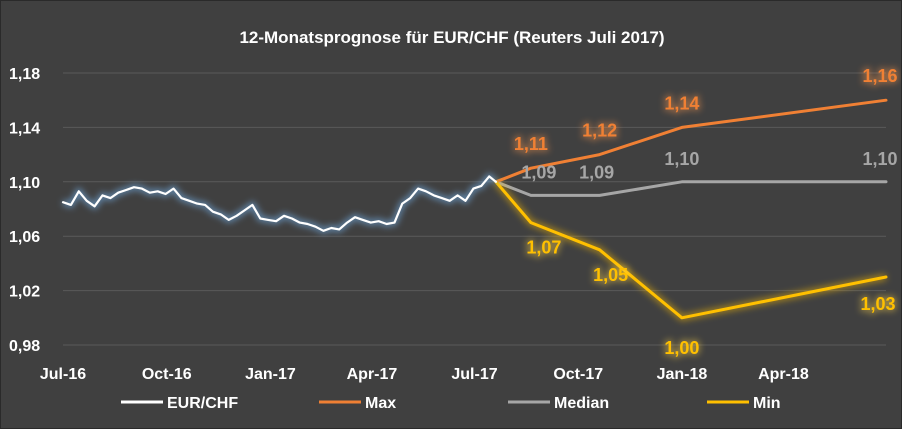 This screenshot has width=902, height=429. What do you see at coordinates (24, 346) in the screenshot?
I see `y-tick-label: 0,98` at bounding box center [24, 346].